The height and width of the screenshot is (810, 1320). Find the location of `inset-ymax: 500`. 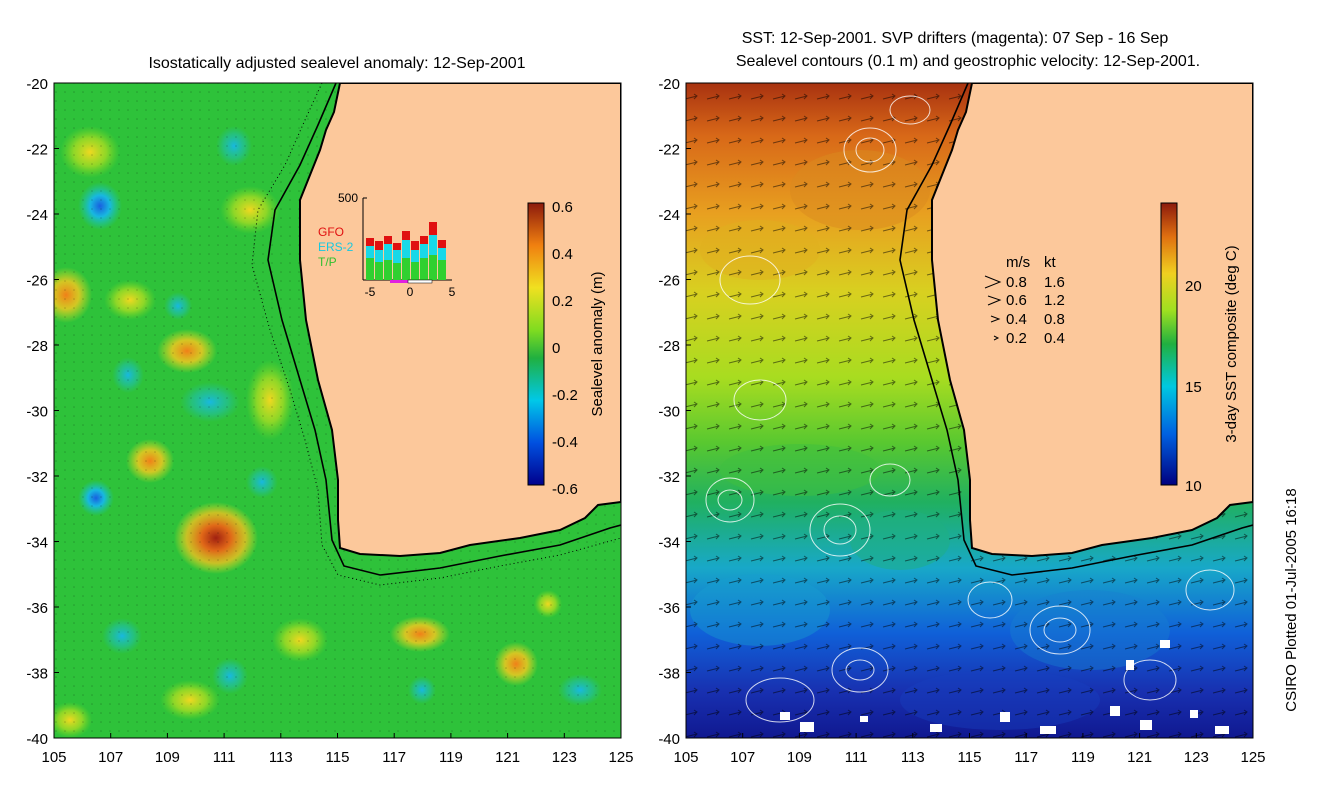

inset-ymax: 500 is located at coordinates (348, 198).